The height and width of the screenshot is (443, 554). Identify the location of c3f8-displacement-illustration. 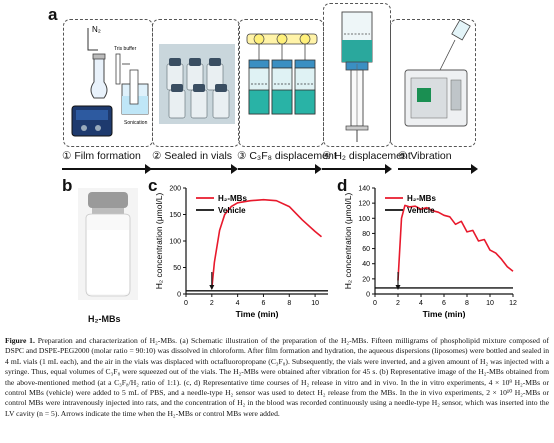
(282, 74).